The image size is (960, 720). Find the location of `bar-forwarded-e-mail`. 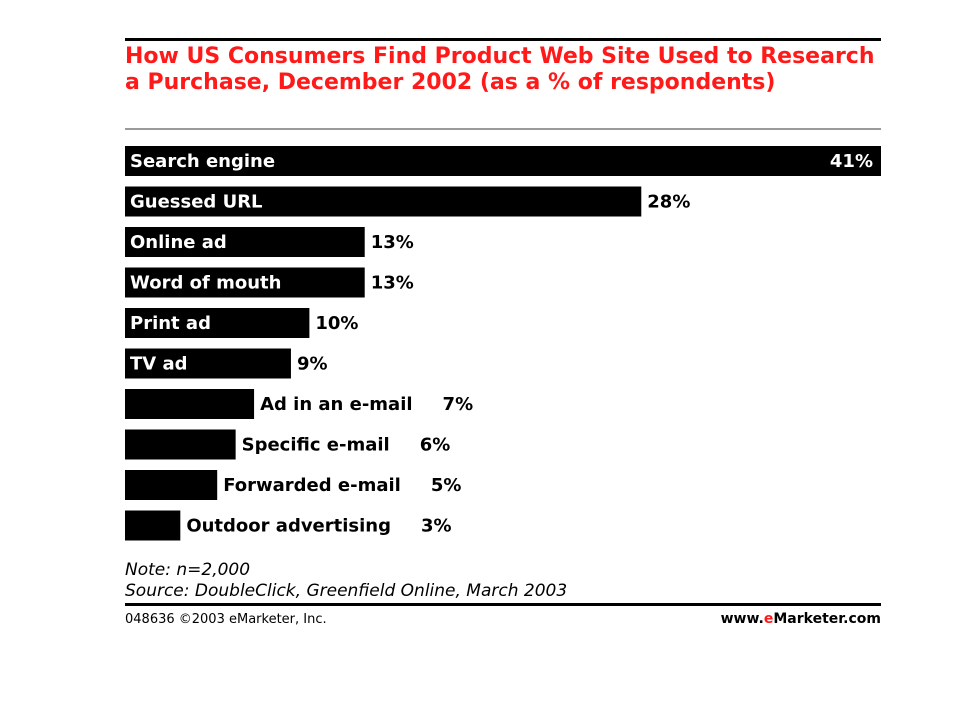

bar-forwarded-e-mail is located at coordinates (171, 485).